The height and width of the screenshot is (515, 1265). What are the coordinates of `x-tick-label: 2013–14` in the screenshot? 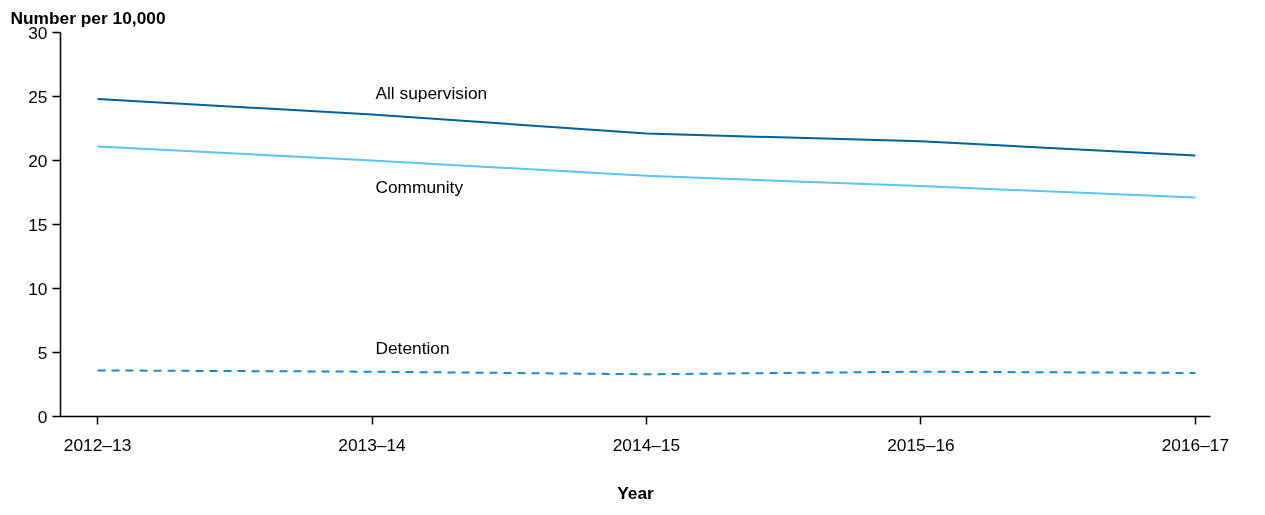 It's located at (372, 444).